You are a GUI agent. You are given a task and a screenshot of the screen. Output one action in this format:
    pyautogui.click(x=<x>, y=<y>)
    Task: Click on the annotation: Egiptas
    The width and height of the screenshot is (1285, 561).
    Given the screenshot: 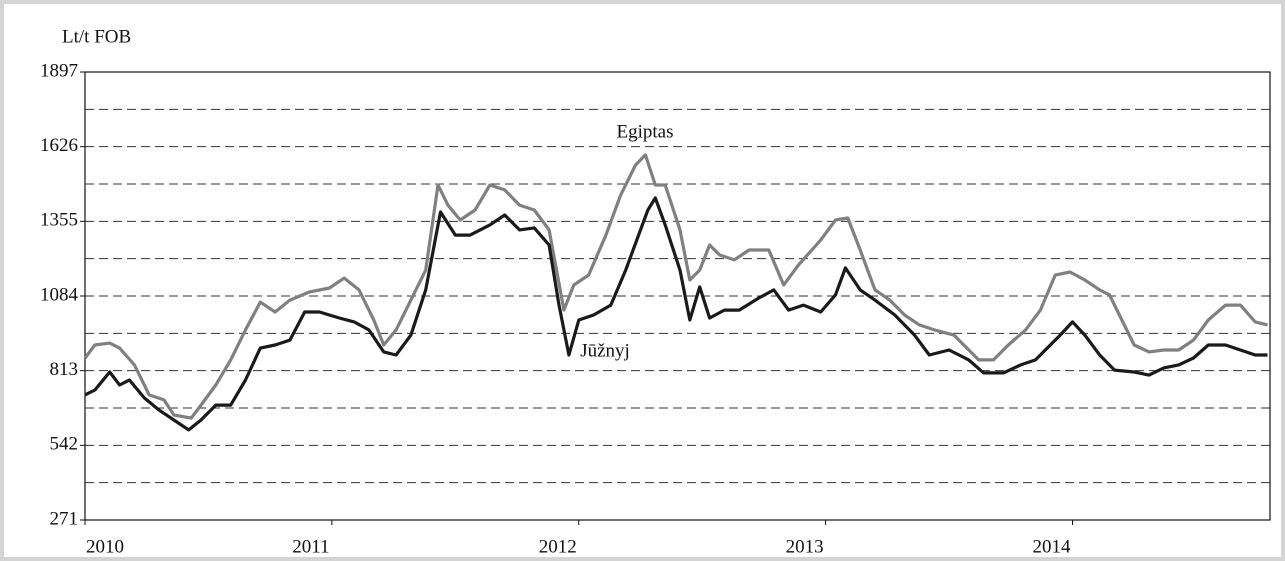 What is the action you would take?
    pyautogui.click(x=645, y=131)
    